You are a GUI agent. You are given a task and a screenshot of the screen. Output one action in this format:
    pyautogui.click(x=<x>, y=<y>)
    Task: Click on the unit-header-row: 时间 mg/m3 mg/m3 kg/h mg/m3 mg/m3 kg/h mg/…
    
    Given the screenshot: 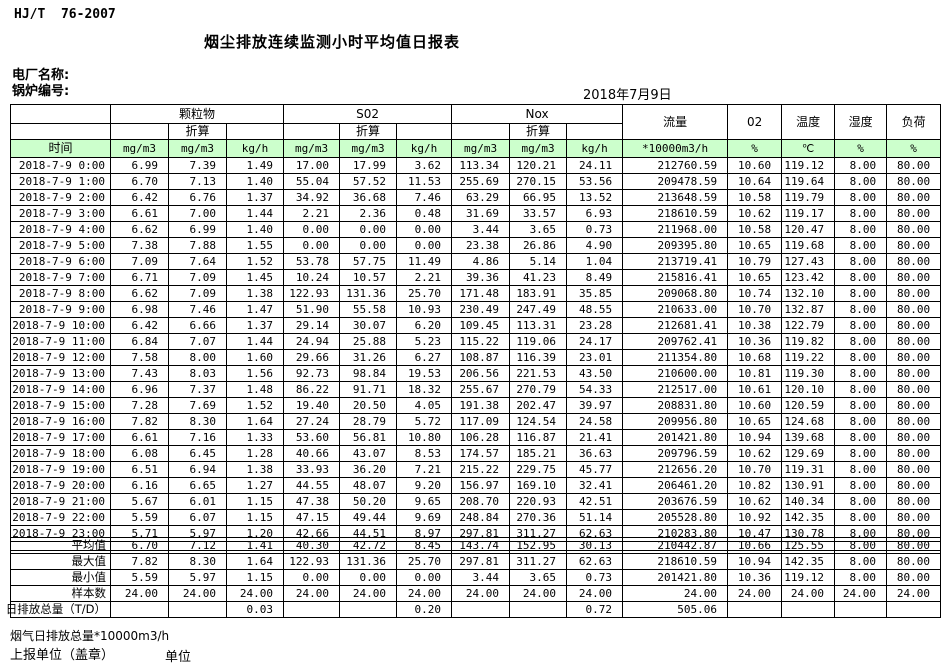 What is the action you would take?
    pyautogui.click(x=476, y=148)
    